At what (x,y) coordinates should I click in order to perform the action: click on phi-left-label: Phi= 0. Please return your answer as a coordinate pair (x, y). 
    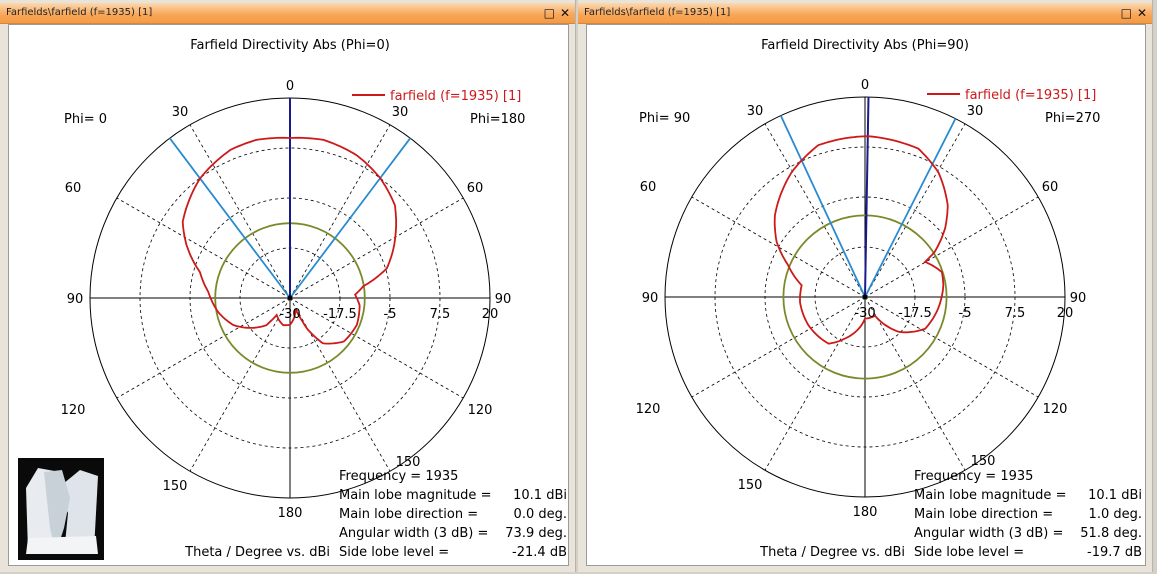
    Looking at the image, I should click on (85, 119).